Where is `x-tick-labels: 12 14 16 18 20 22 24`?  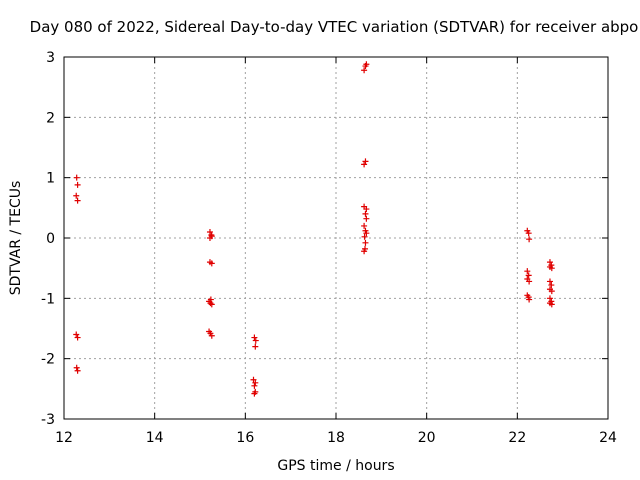 x-tick-labels: 12 14 16 18 20 22 24 is located at coordinates (336, 438).